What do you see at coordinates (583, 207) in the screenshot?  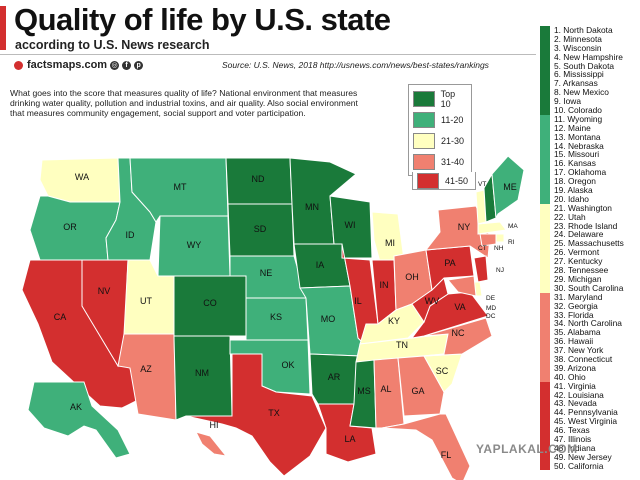 I see `ranking-item: 21. Washington` at bounding box center [583, 207].